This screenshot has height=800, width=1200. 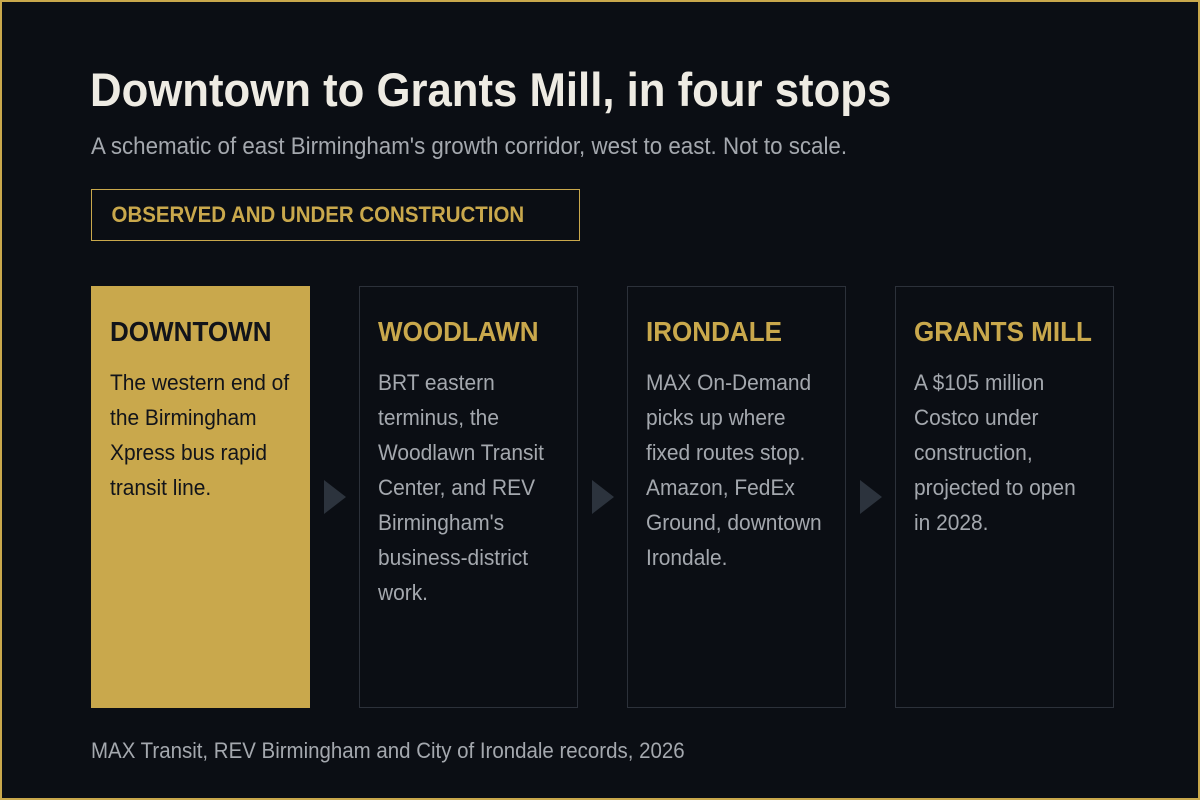 I want to click on stop-title: WOODLAWN, so click(x=458, y=331).